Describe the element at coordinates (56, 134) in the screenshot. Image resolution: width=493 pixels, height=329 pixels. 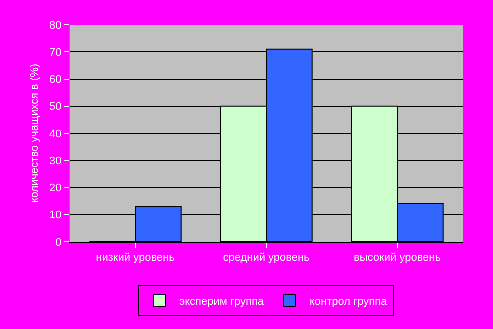
I see `y-tick-label: 40` at that location.